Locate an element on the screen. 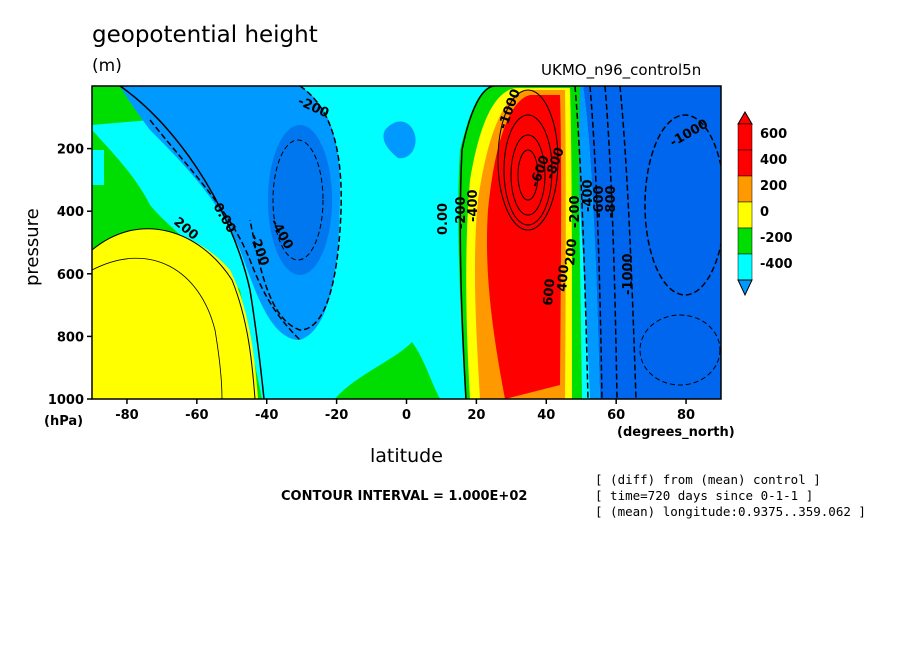  x-tick-label: -80 is located at coordinates (127, 415).